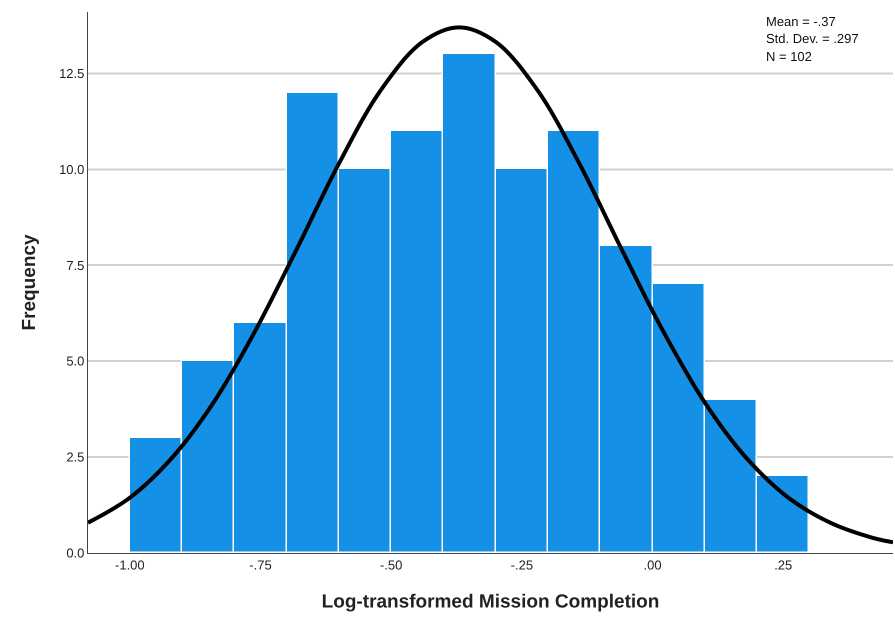  Describe the element at coordinates (75, 457) in the screenshot. I see `y-tick-label: 2.5` at that location.